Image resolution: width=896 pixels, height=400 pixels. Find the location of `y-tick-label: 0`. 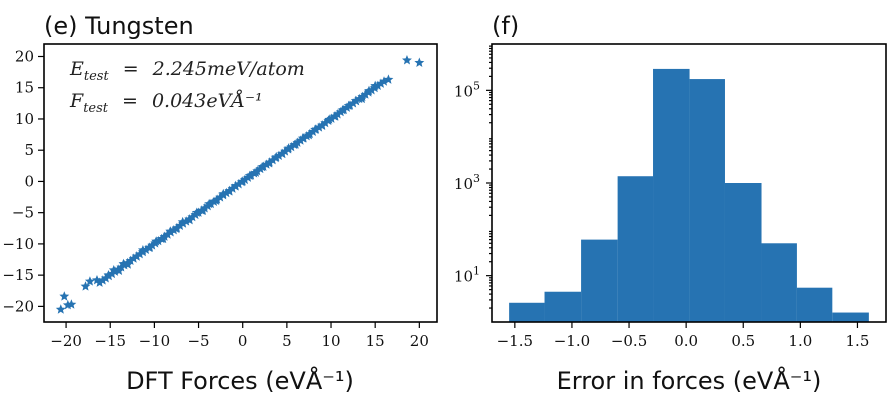

y-tick-label: 0 is located at coordinates (29, 181).